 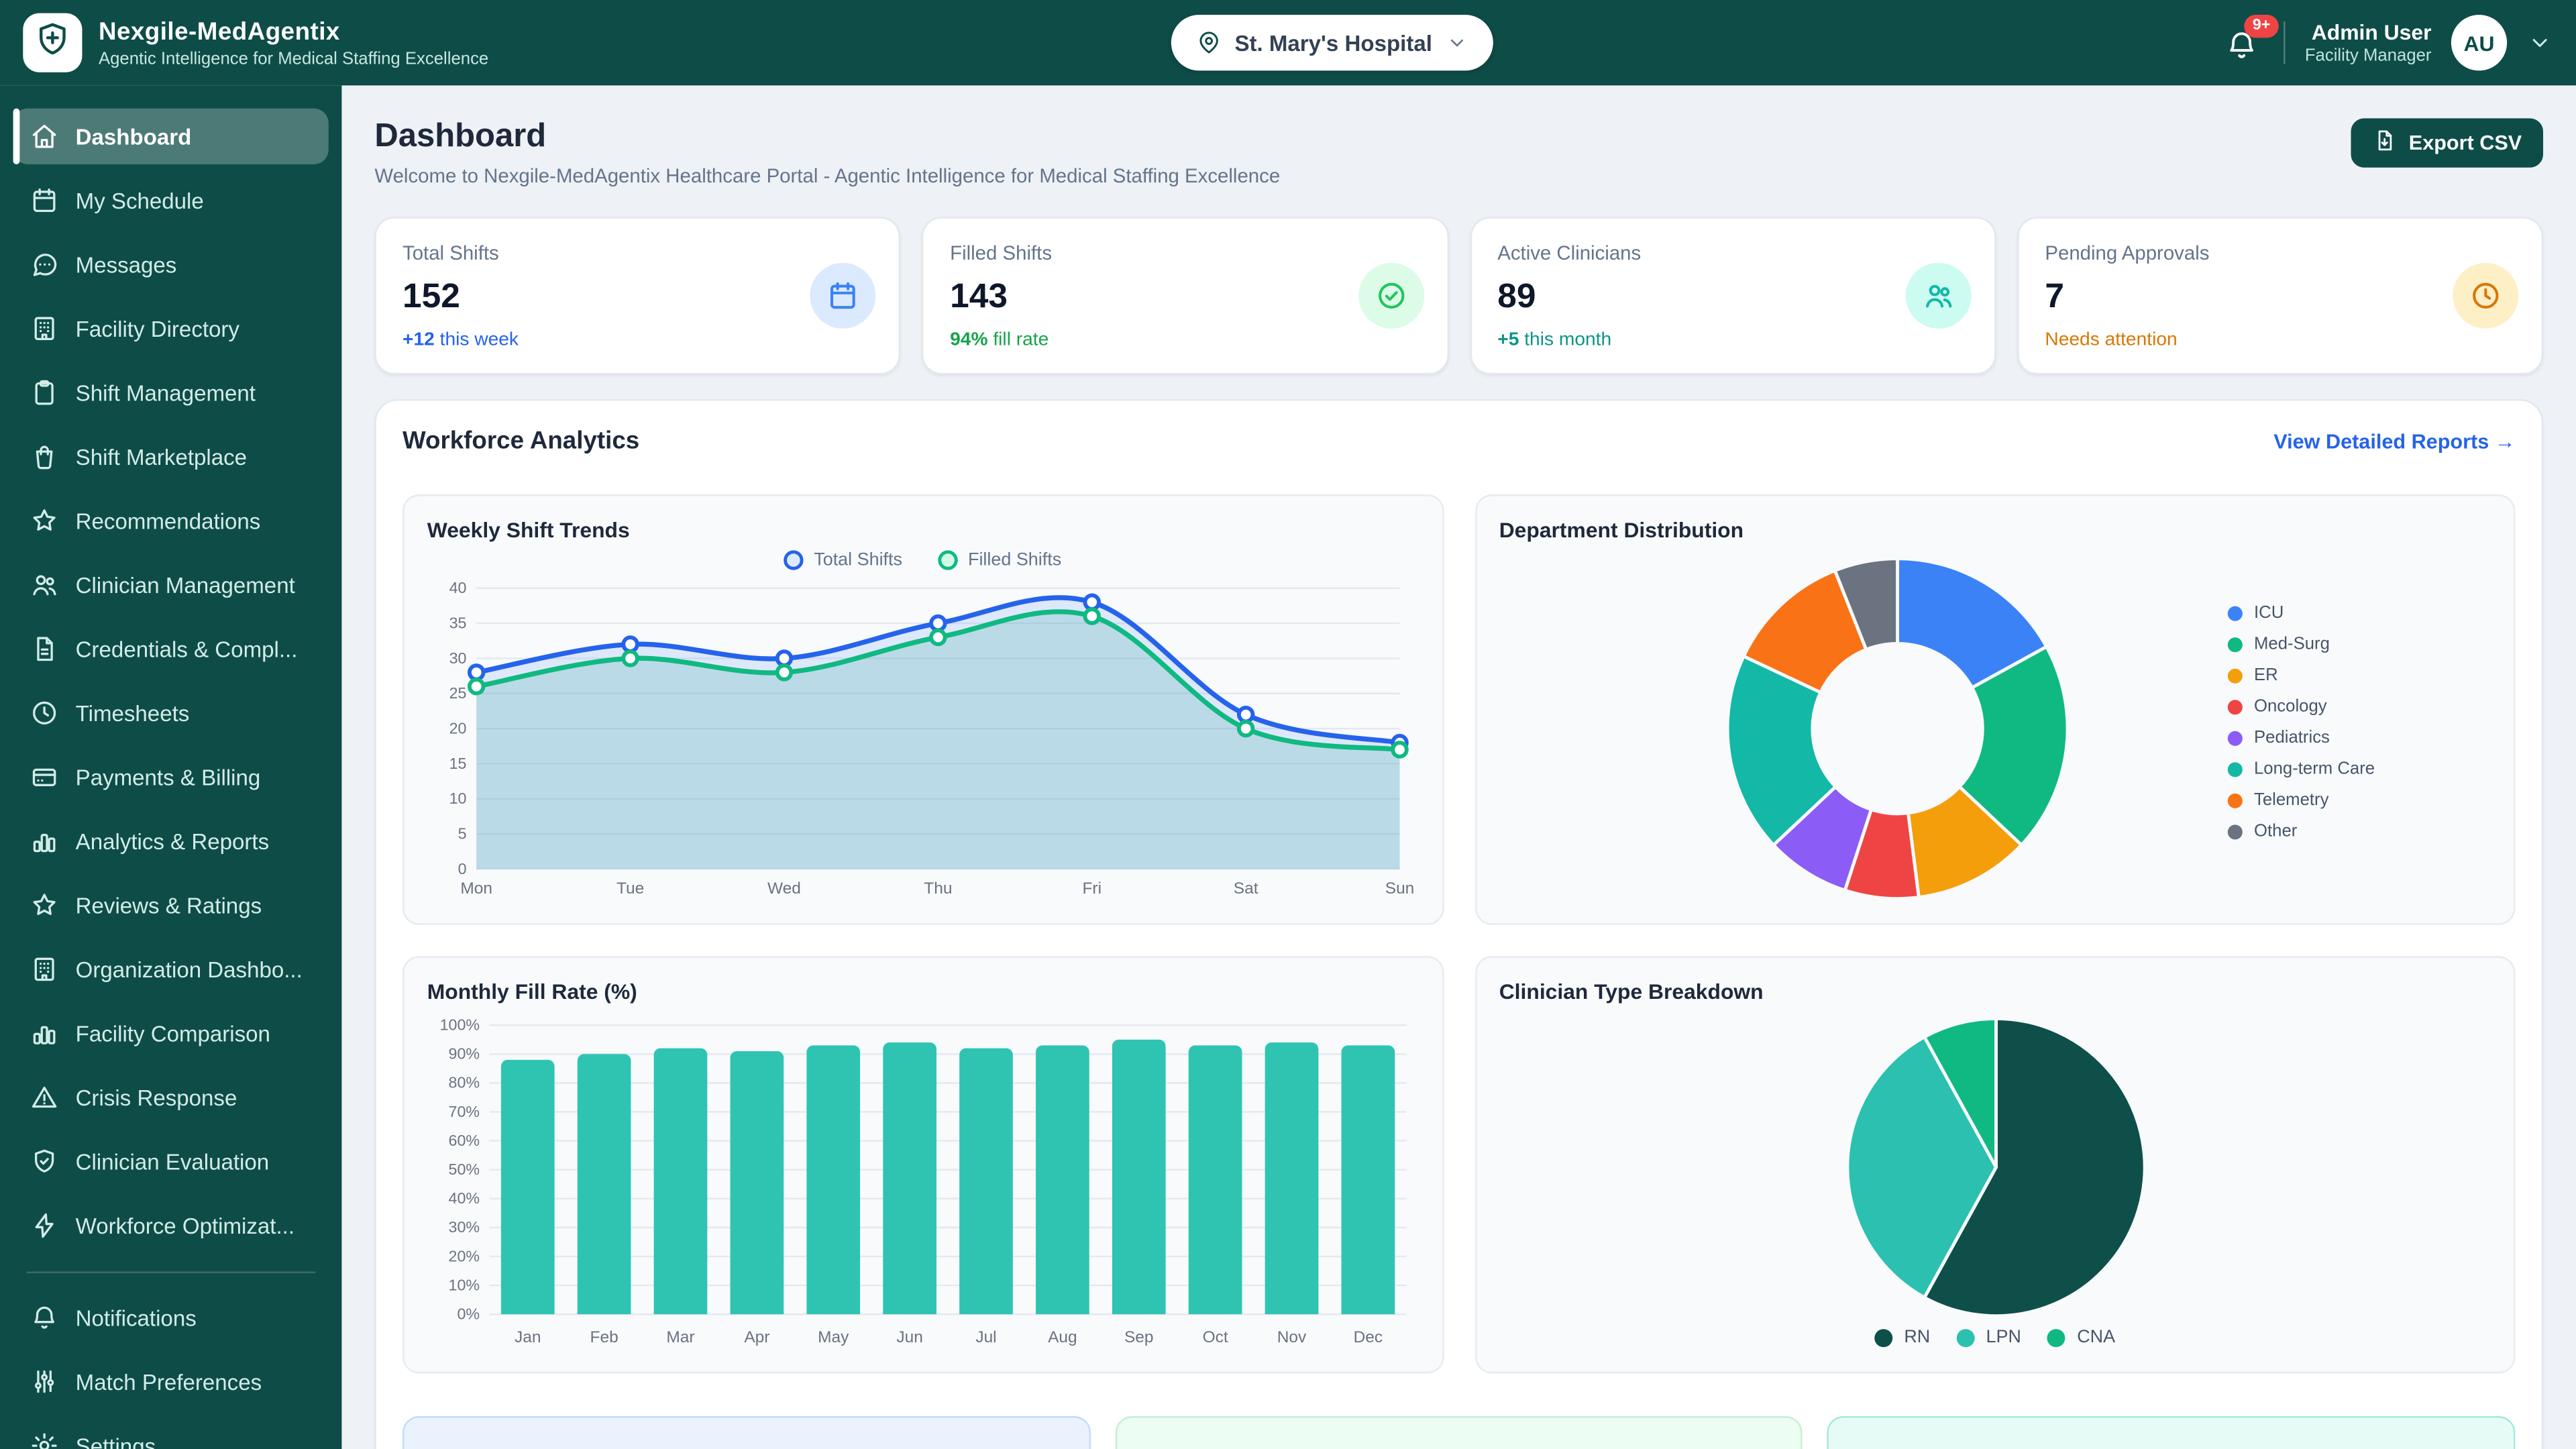 What do you see at coordinates (171, 328) in the screenshot?
I see `sidebar-item-facility-directory: Facility Directory` at bounding box center [171, 328].